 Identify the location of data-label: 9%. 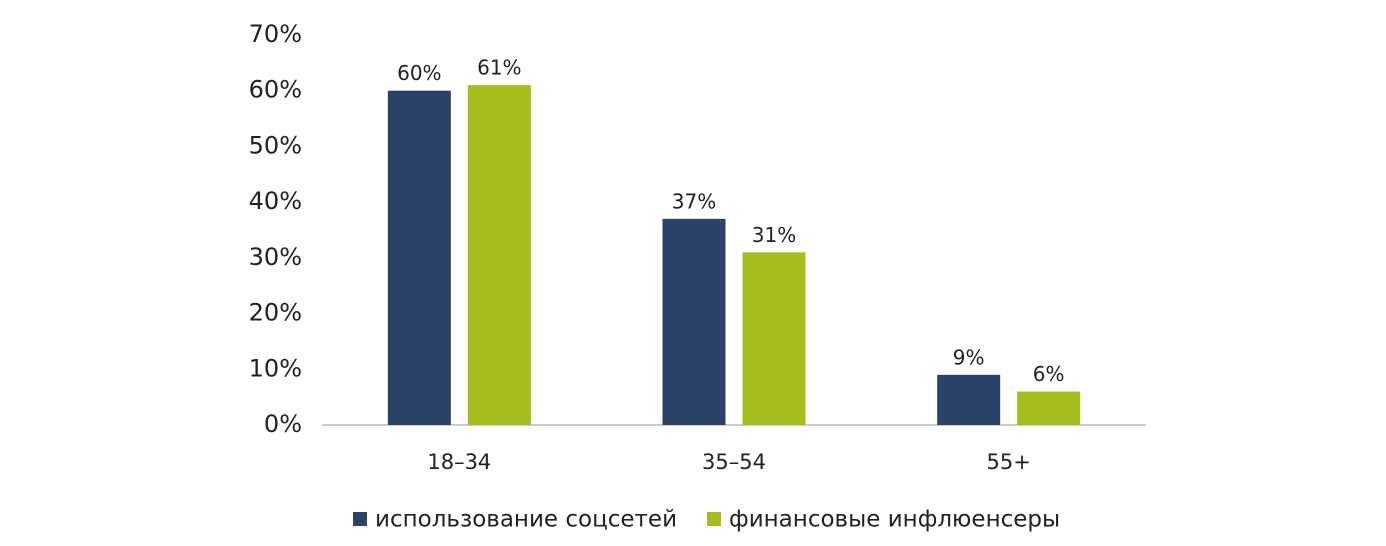
(969, 357).